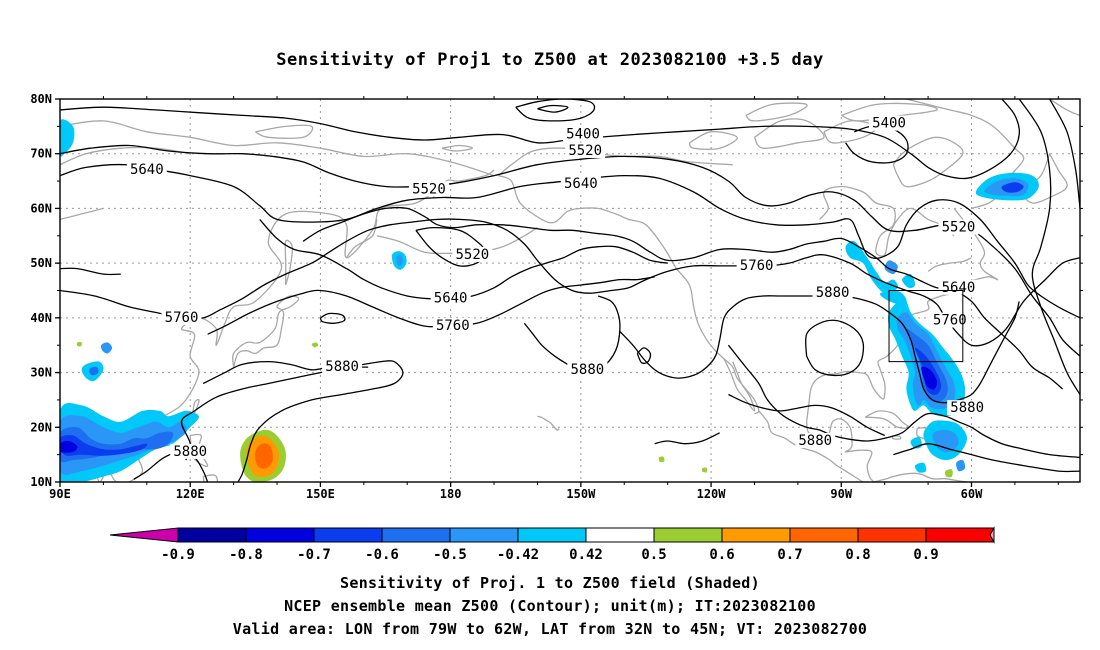 The height and width of the screenshot is (650, 1100). Describe the element at coordinates (41, 482) in the screenshot. I see `lat-tick-label: 10N` at that location.